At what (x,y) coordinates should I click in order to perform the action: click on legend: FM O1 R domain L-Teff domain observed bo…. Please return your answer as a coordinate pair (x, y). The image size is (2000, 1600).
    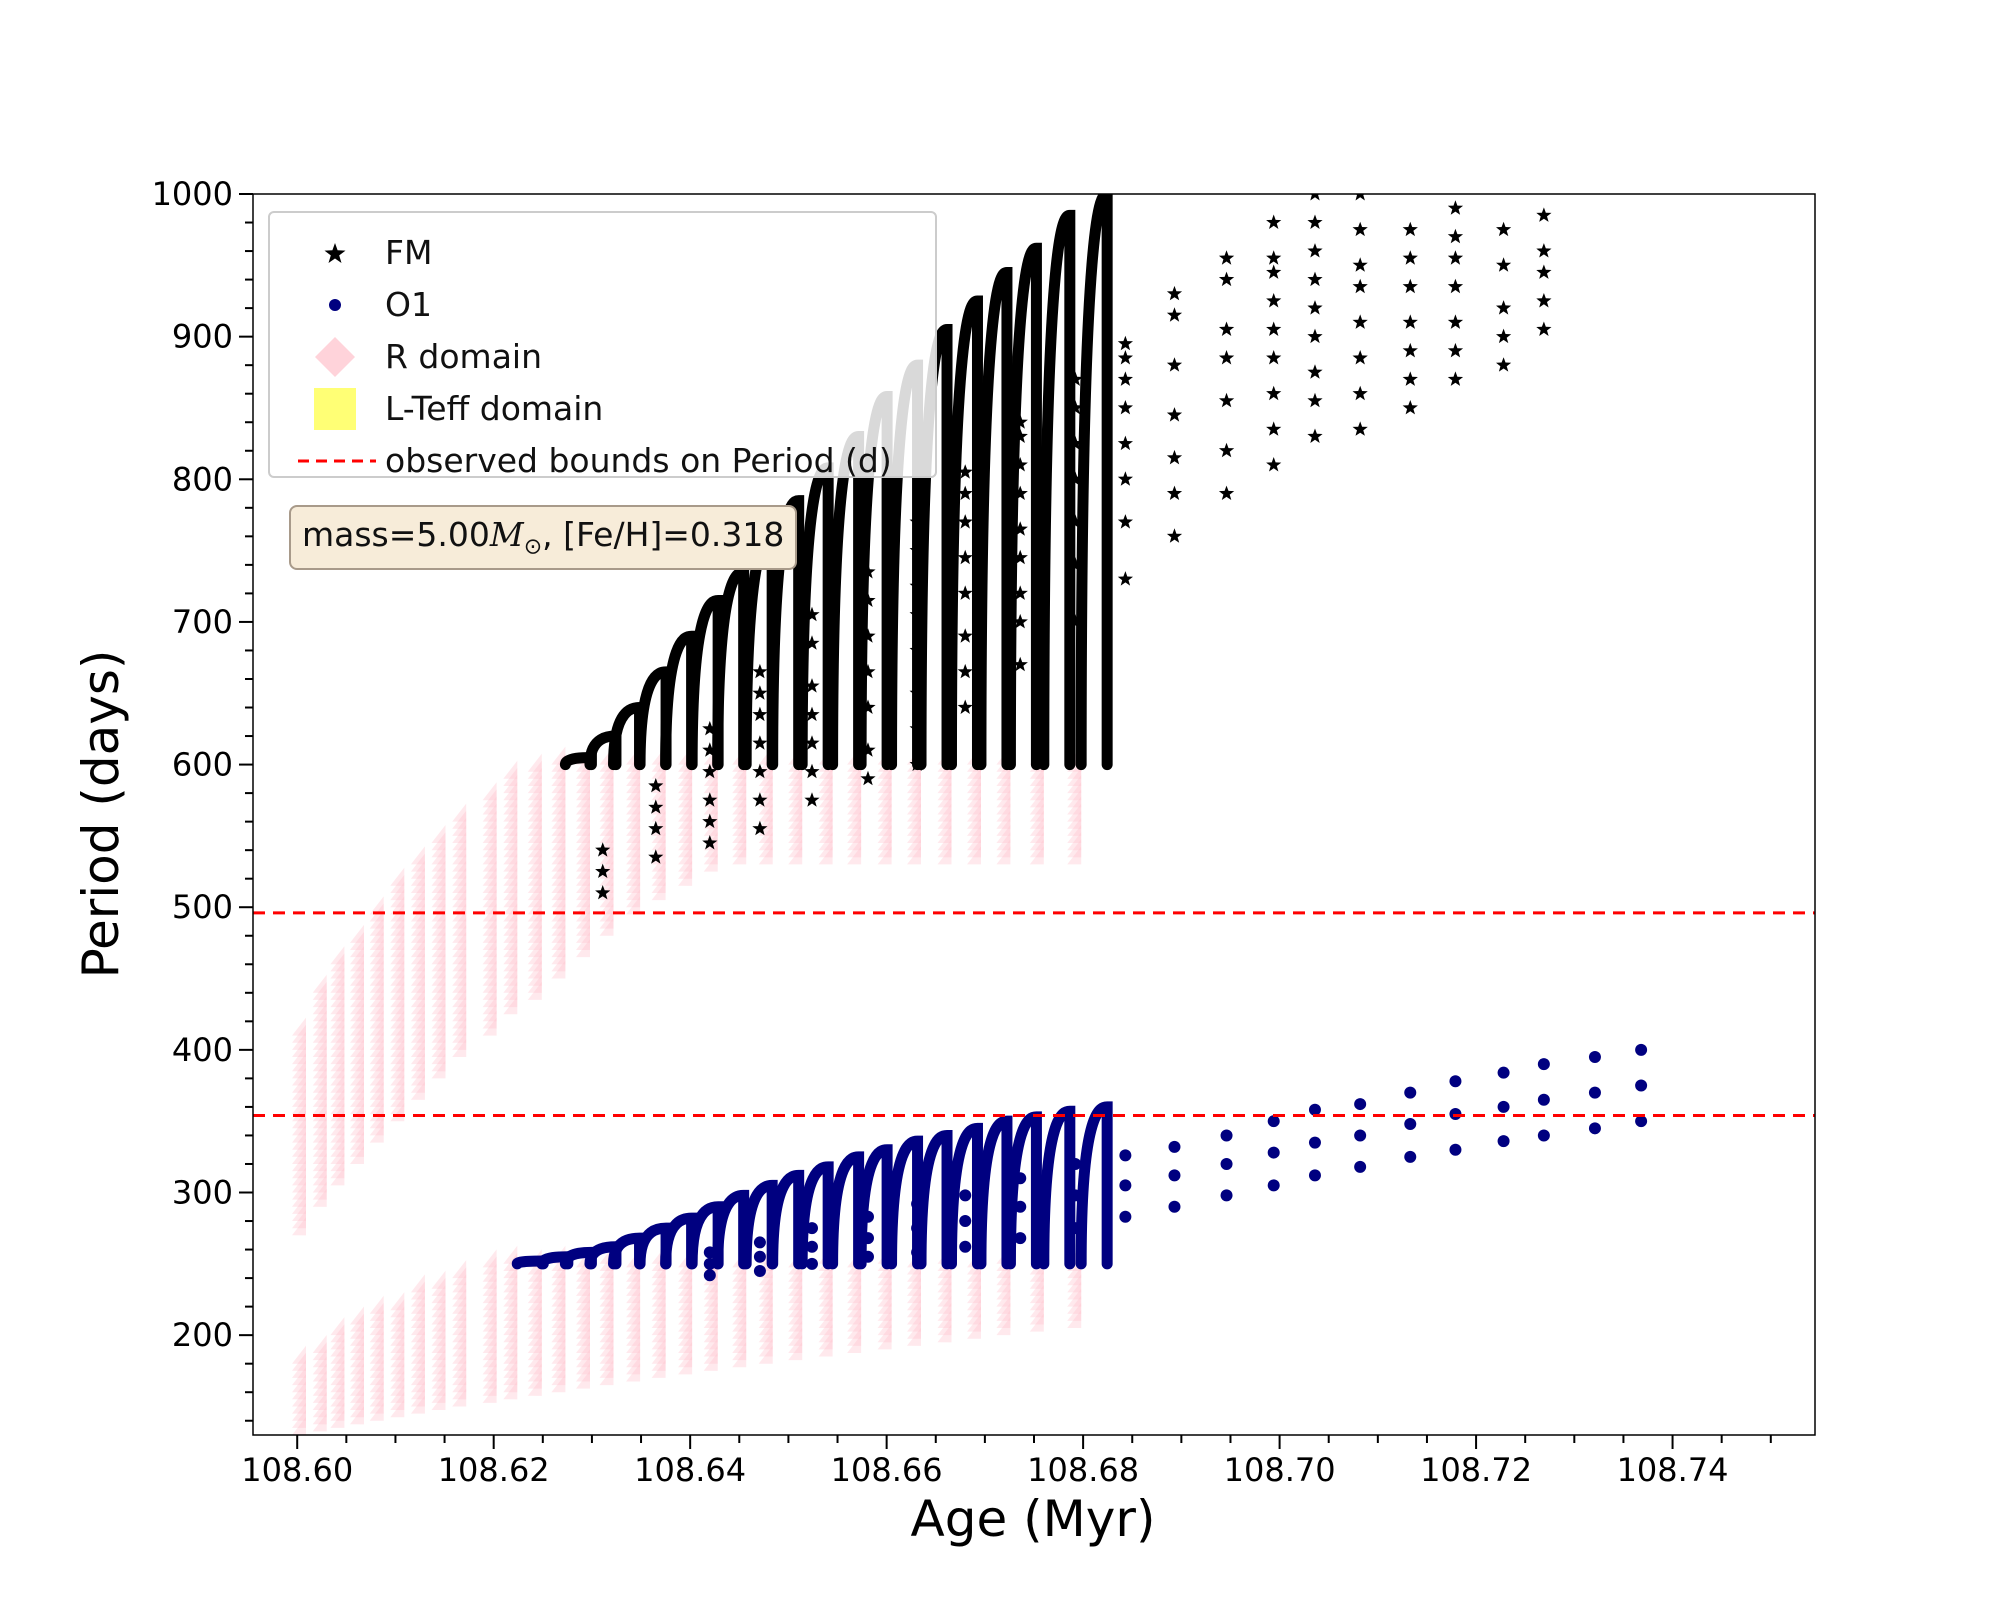
    Looking at the image, I should click on (602, 345).